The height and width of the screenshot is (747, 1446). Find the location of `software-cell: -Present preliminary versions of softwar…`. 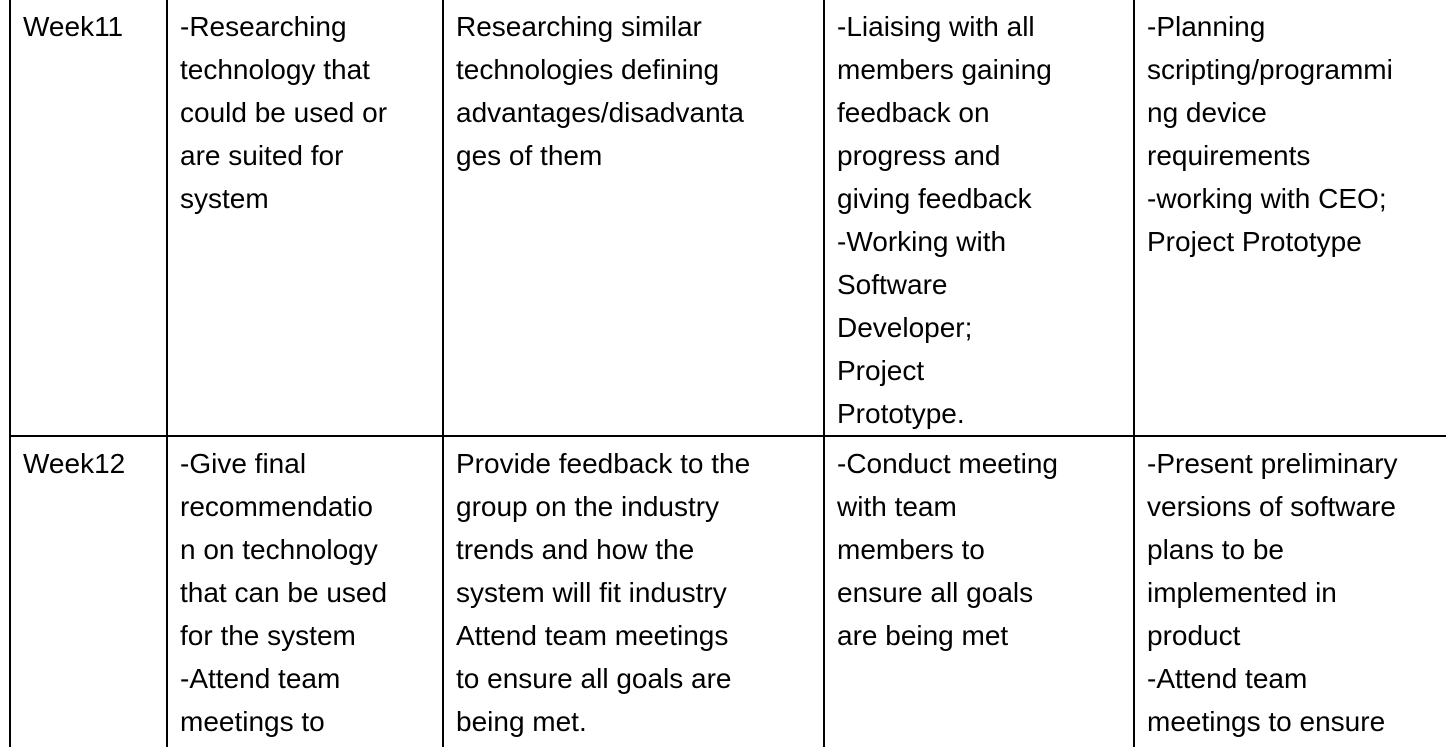

software-cell: -Present preliminary versions of softwar… is located at coordinates (1289, 591).